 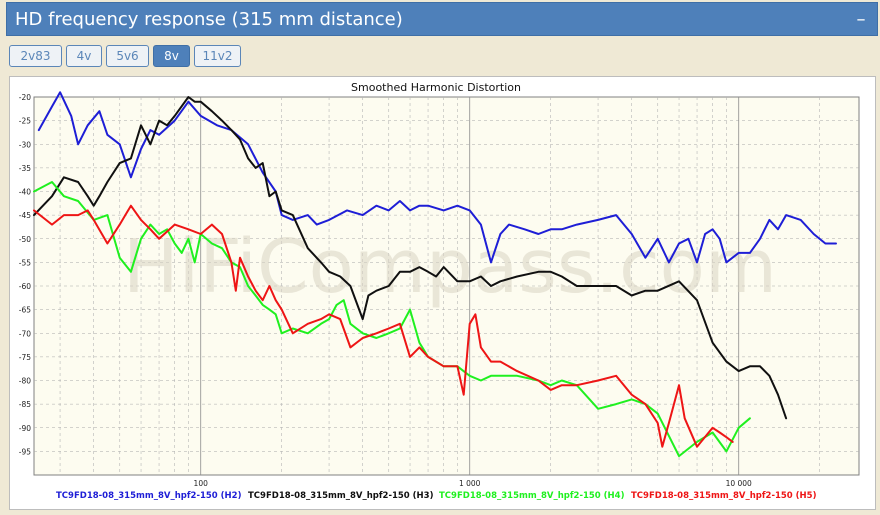 I want to click on tab-8v: 8v, so click(x=171, y=56).